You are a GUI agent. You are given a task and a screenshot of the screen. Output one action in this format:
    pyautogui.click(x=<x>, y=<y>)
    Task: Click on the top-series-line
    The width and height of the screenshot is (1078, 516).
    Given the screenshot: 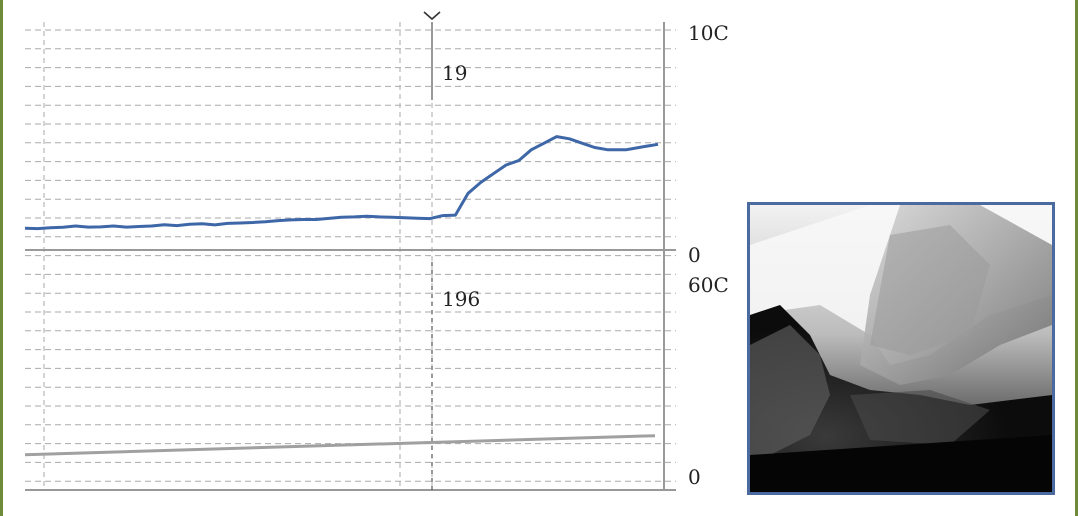 What is the action you would take?
    pyautogui.click(x=341, y=183)
    